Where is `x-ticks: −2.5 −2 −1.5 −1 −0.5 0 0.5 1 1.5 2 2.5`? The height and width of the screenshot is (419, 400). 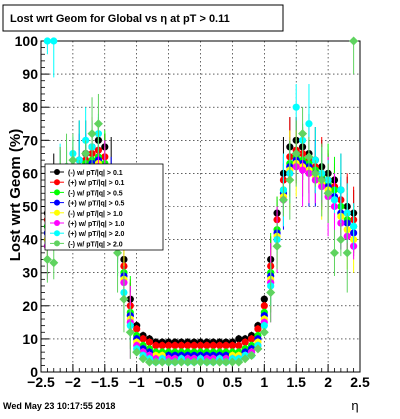
x-ticks: −2.5 −2 −1.5 −1 −0.5 0 0.5 1 1.5 2 2.5 is located at coordinates (198, 377).